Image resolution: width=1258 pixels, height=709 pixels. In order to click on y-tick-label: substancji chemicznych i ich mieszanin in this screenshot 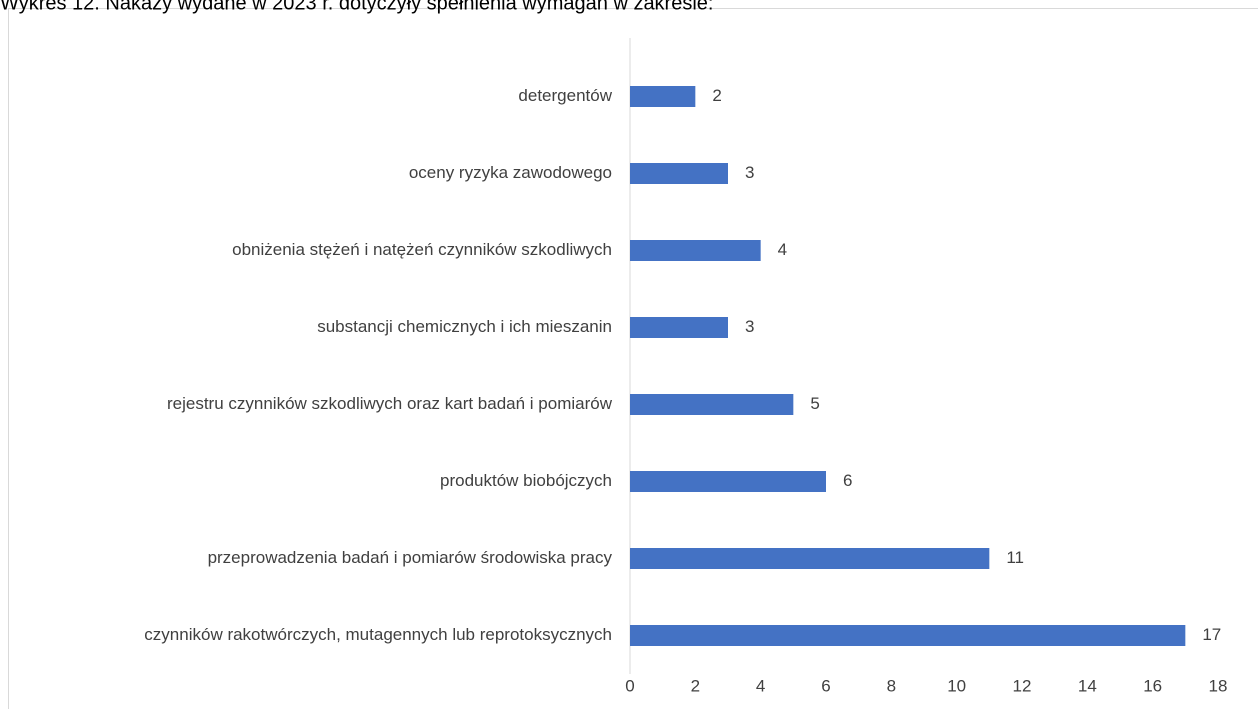, I will do `click(464, 326)`.